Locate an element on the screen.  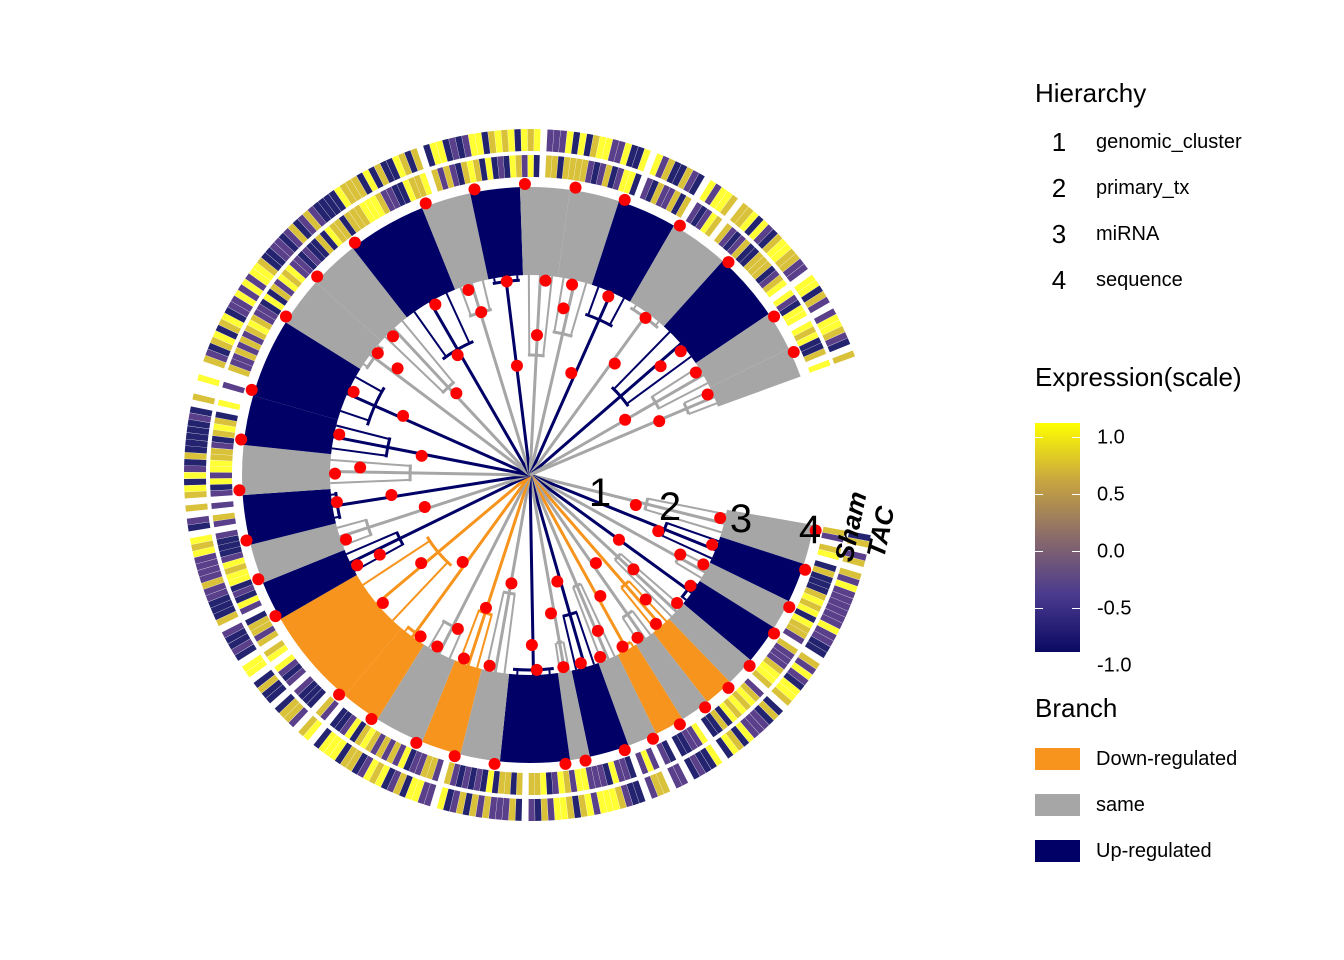
colorbar-label: 1.0 is located at coordinates (1111, 437).